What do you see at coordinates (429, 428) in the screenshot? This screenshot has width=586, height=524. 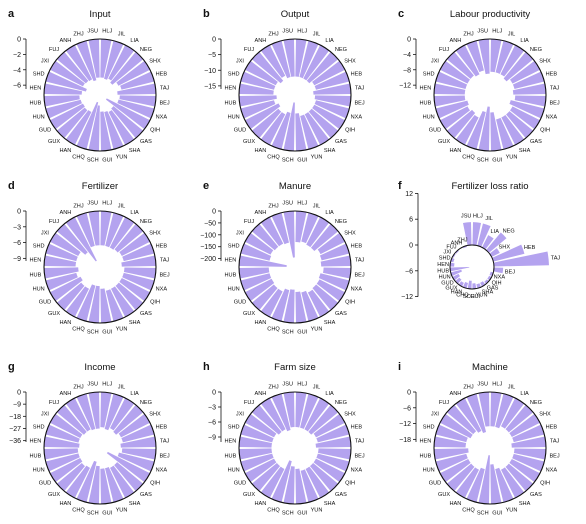 I see `province-label: SHD` at bounding box center [429, 428].